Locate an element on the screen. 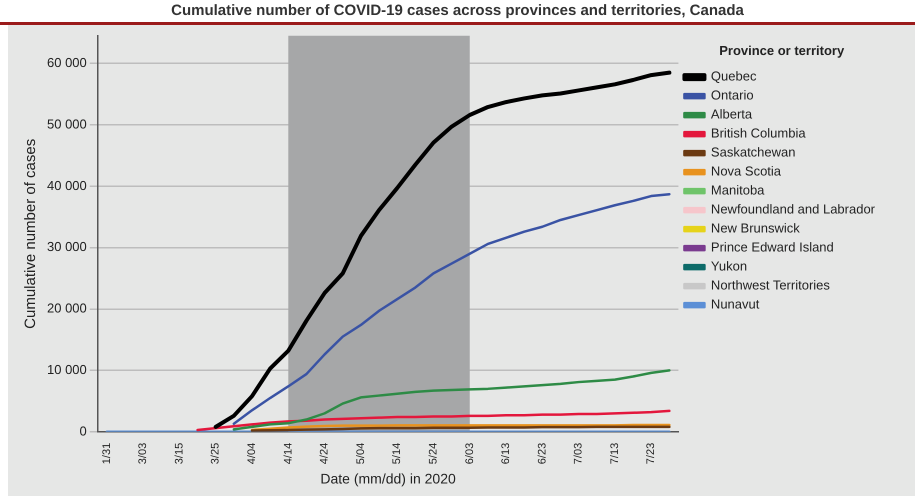 The width and height of the screenshot is (915, 496). x-tick-label: 5/24 is located at coordinates (433, 453).